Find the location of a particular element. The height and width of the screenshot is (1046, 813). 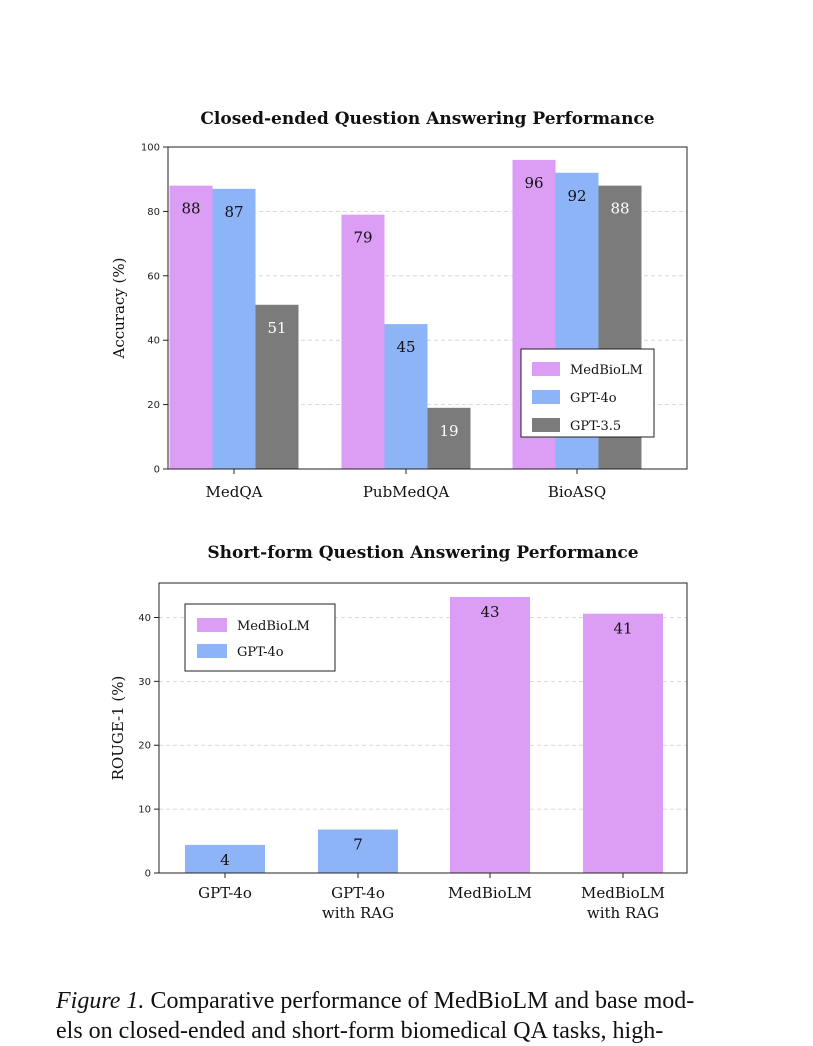

data-label: 43 is located at coordinates (489, 612).